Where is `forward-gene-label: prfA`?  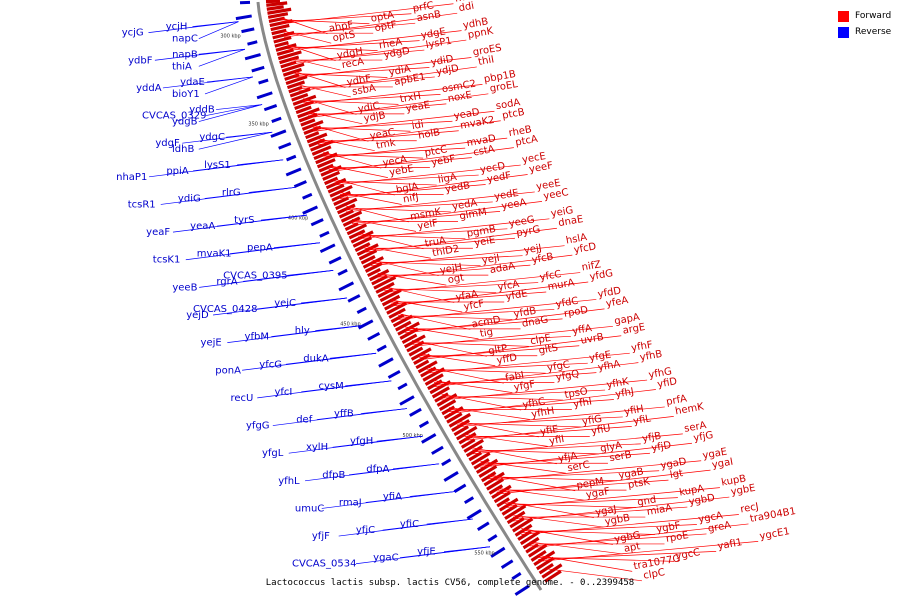 forward-gene-label: prfA is located at coordinates (676, 400).